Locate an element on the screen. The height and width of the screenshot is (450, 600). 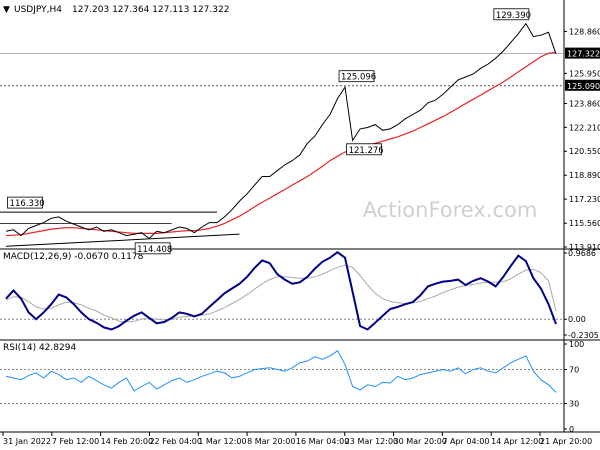
watermark: ActionForex.com is located at coordinates (450, 210).